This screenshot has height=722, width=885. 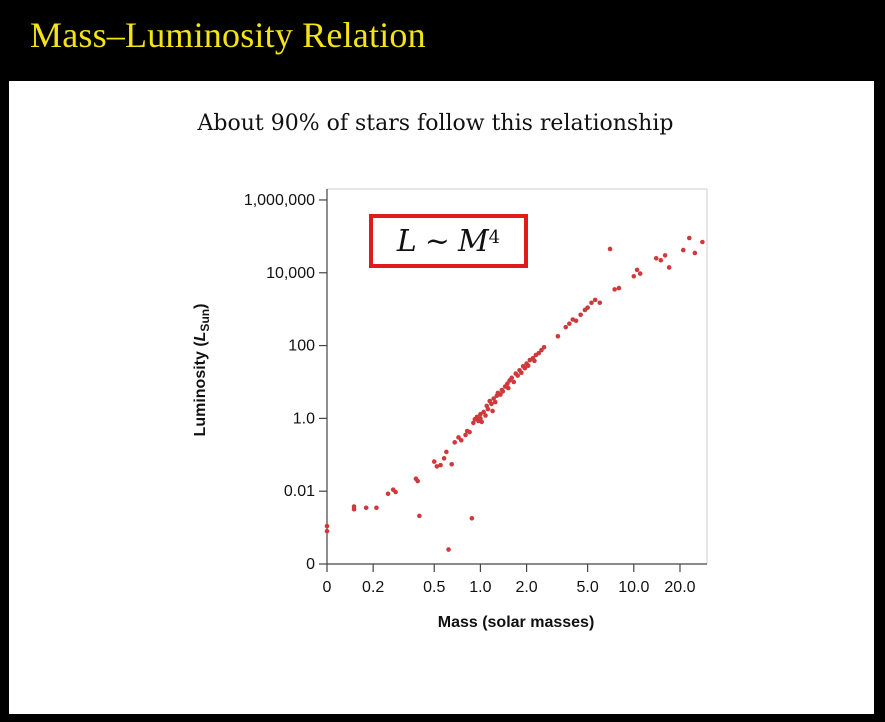 What do you see at coordinates (480, 587) in the screenshot?
I see `x-tick-label: 1.0` at bounding box center [480, 587].